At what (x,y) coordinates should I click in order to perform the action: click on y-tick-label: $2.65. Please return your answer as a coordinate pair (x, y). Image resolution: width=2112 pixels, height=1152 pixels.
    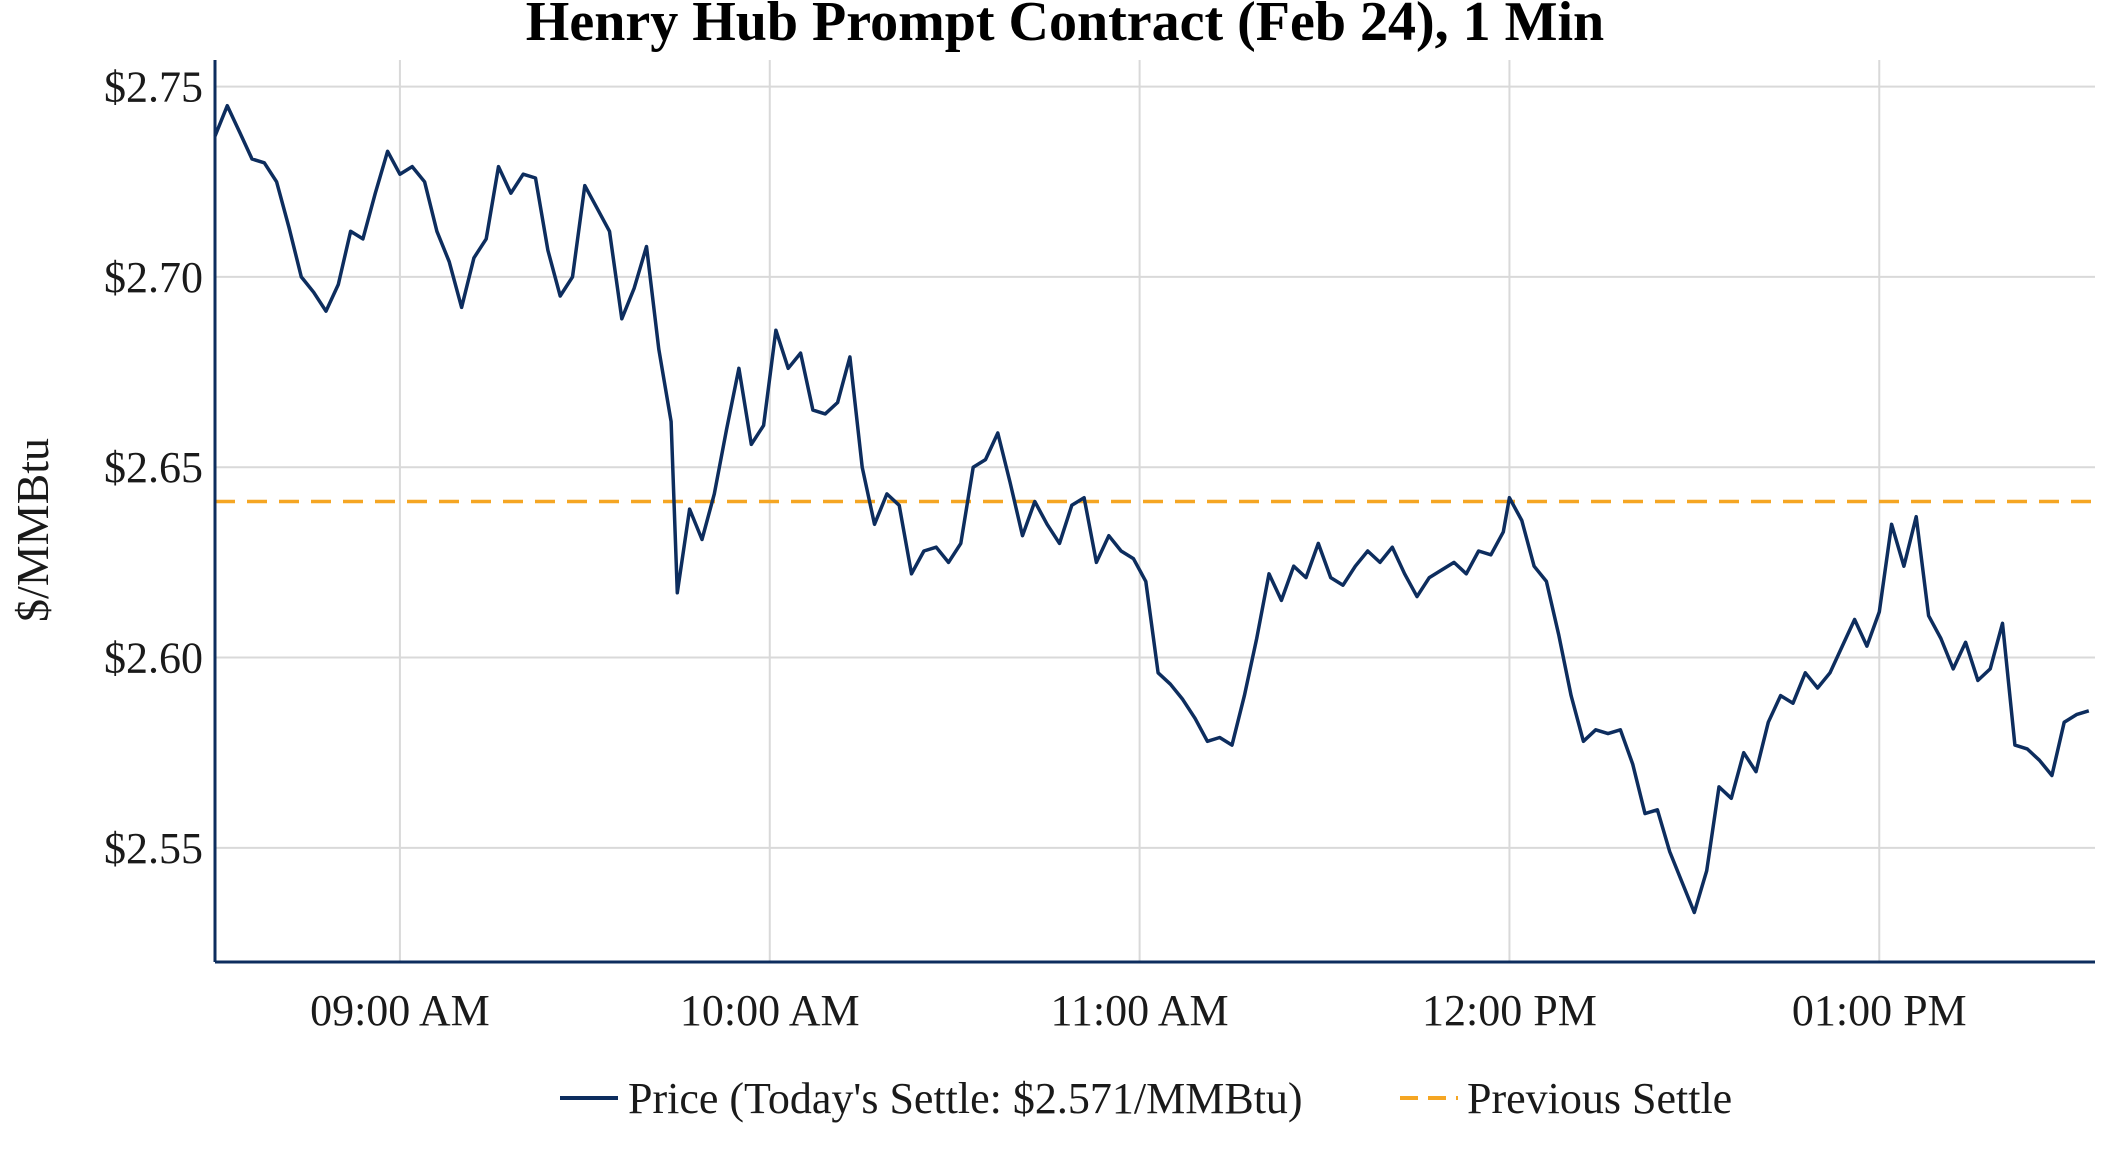
    Looking at the image, I should click on (153, 467).